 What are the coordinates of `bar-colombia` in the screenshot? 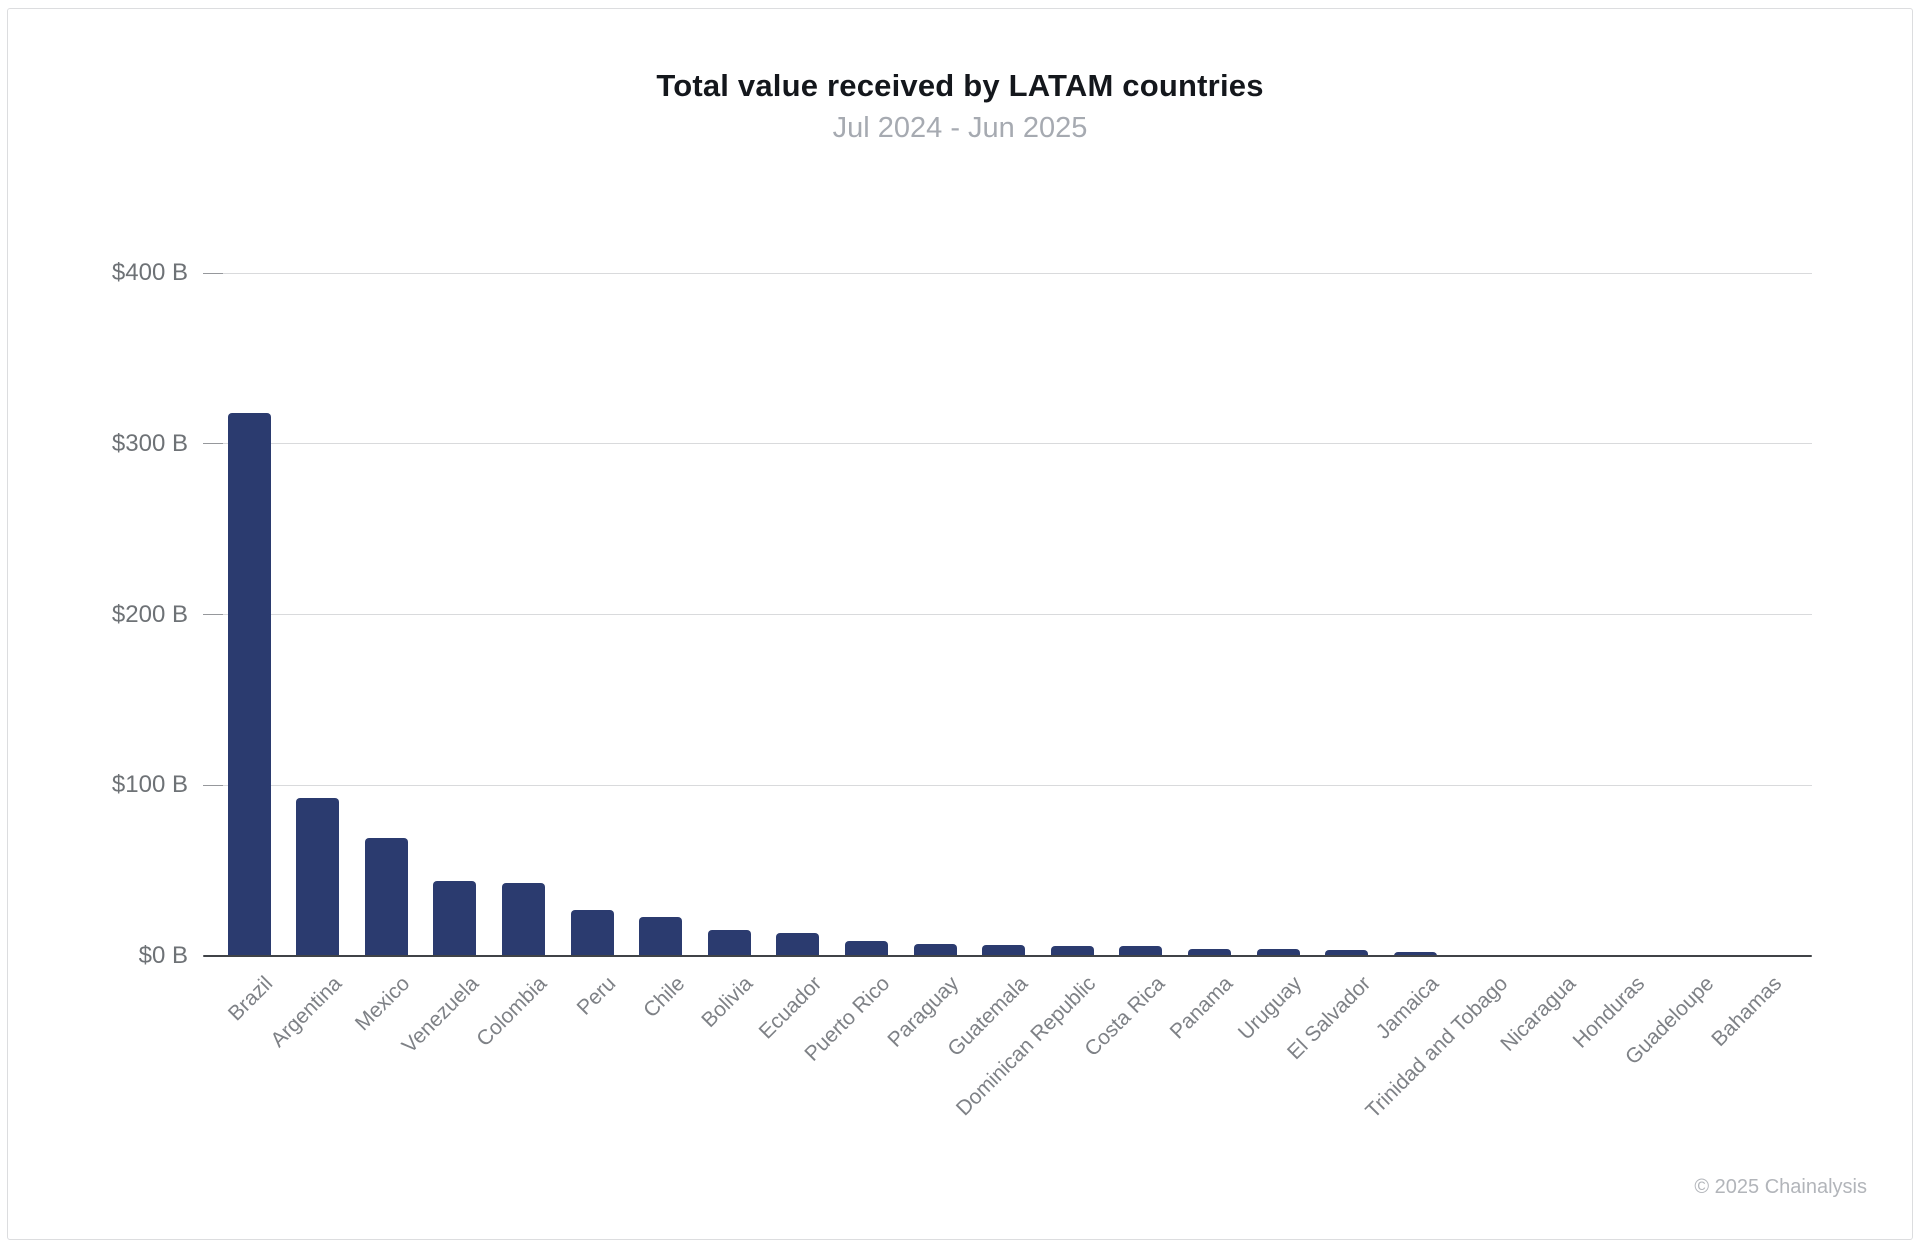 It's located at (523, 919).